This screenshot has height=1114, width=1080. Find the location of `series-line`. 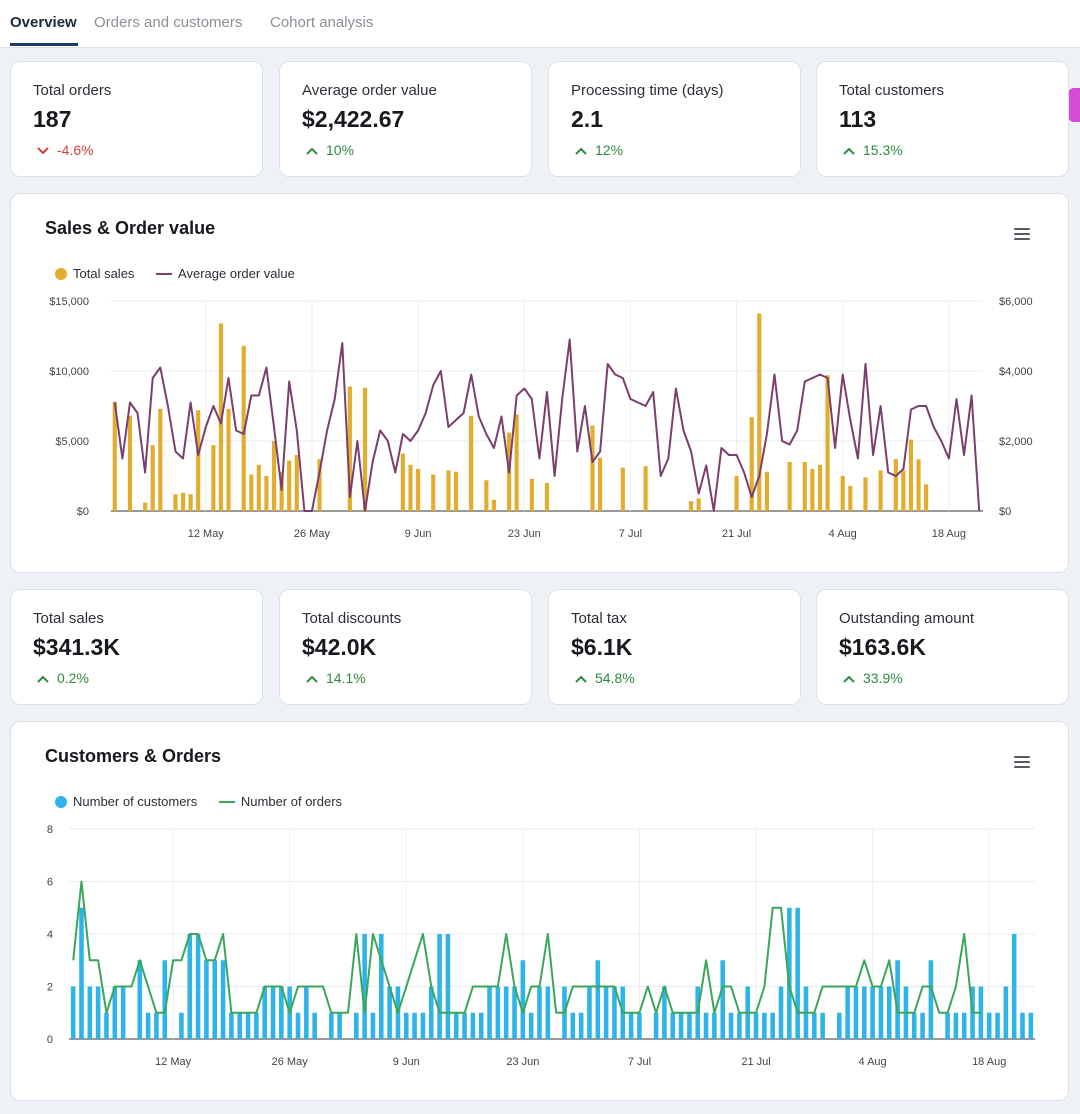

series-line is located at coordinates (547, 425).